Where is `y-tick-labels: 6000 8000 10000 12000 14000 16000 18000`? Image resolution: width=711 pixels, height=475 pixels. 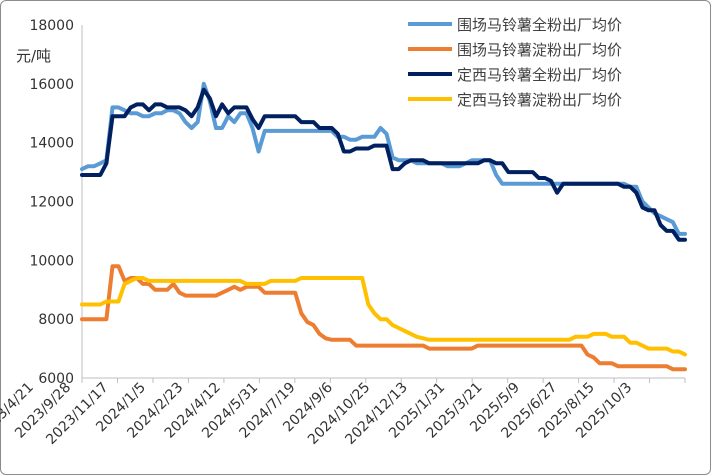 y-tick-labels: 6000 8000 10000 12000 14000 16000 18000 is located at coordinates (51, 202).